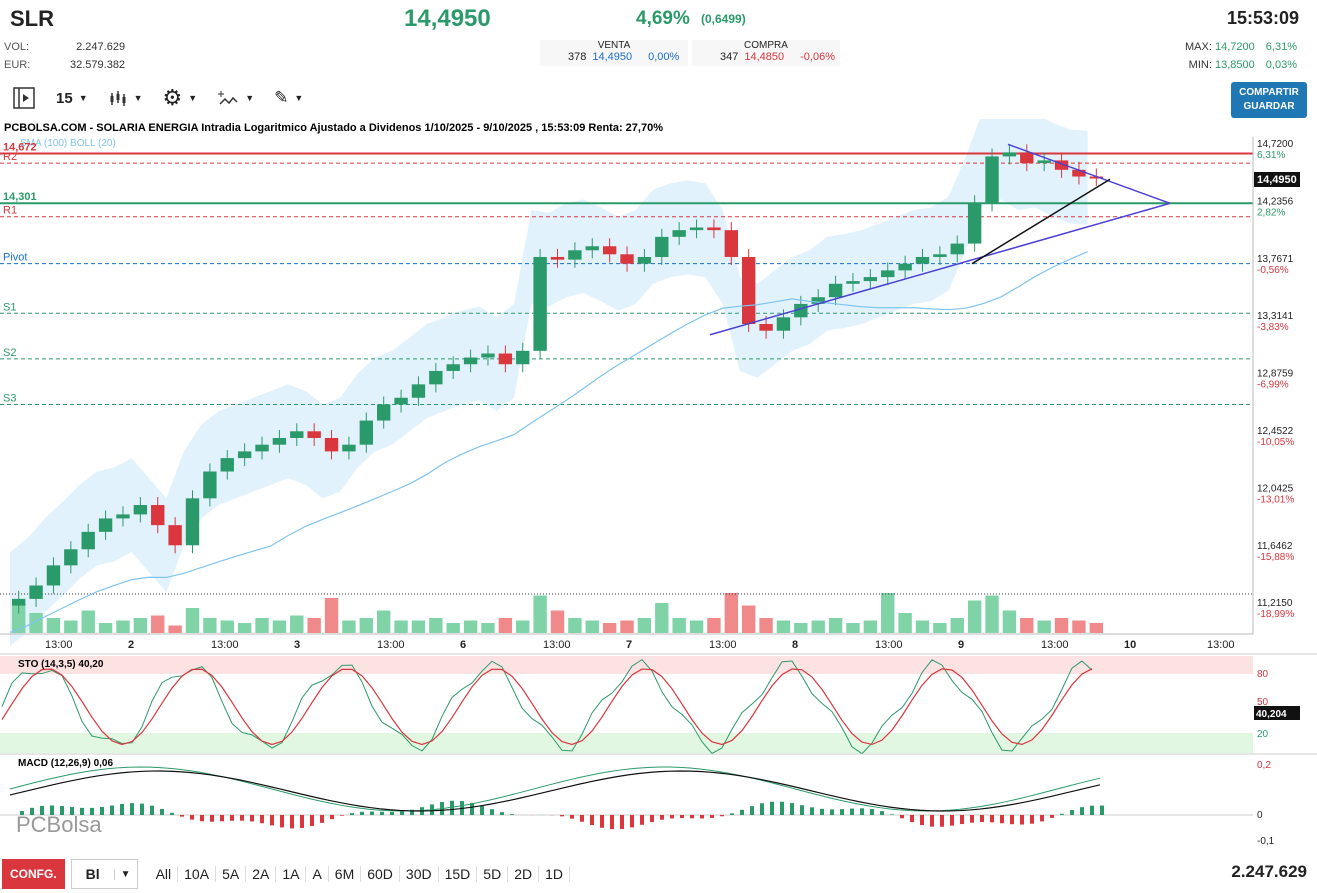  Describe the element at coordinates (33, 874) in the screenshot. I see `config-button: CONFG.` at that location.